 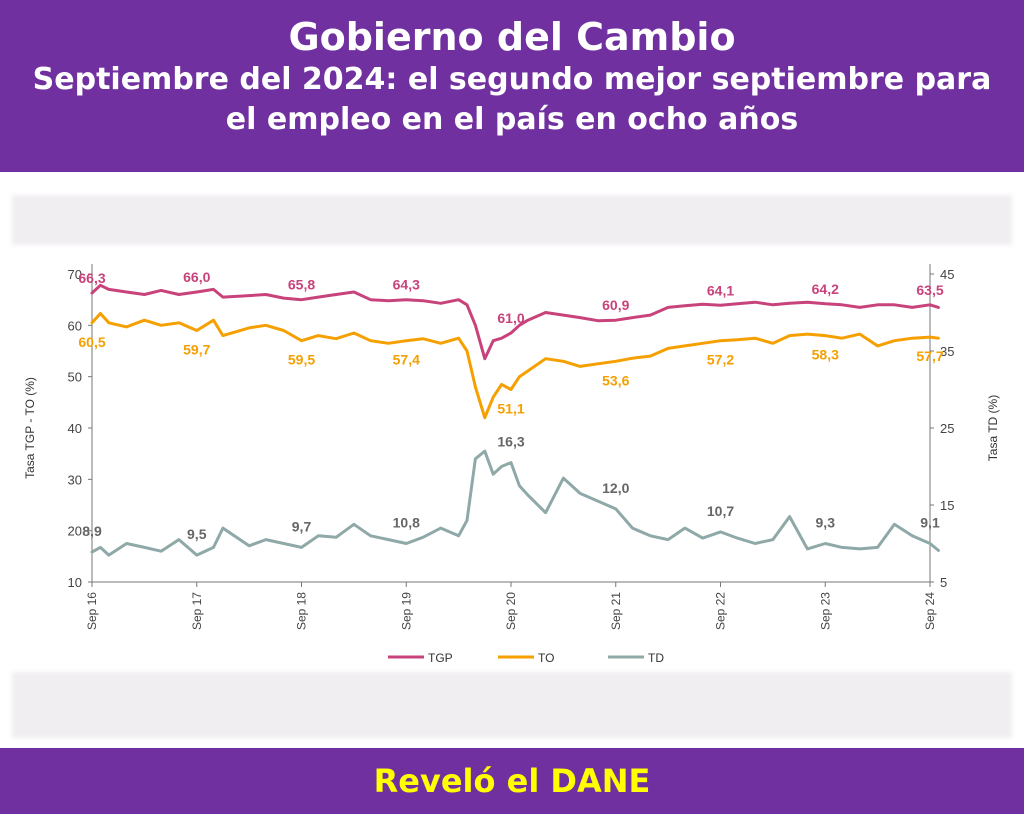 I want to click on data-label-tgp: 66,3, so click(x=91, y=278).